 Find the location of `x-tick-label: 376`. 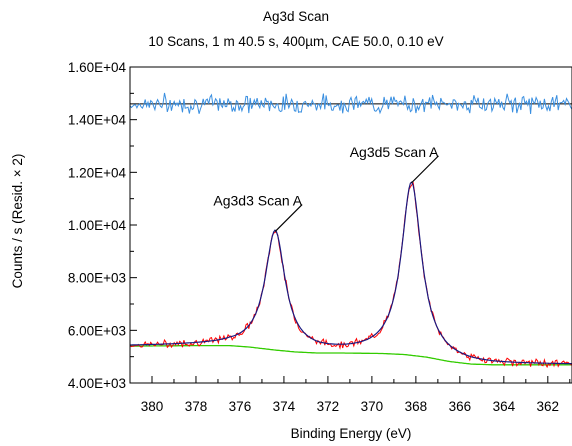

x-tick-label: 376 is located at coordinates (240, 406).